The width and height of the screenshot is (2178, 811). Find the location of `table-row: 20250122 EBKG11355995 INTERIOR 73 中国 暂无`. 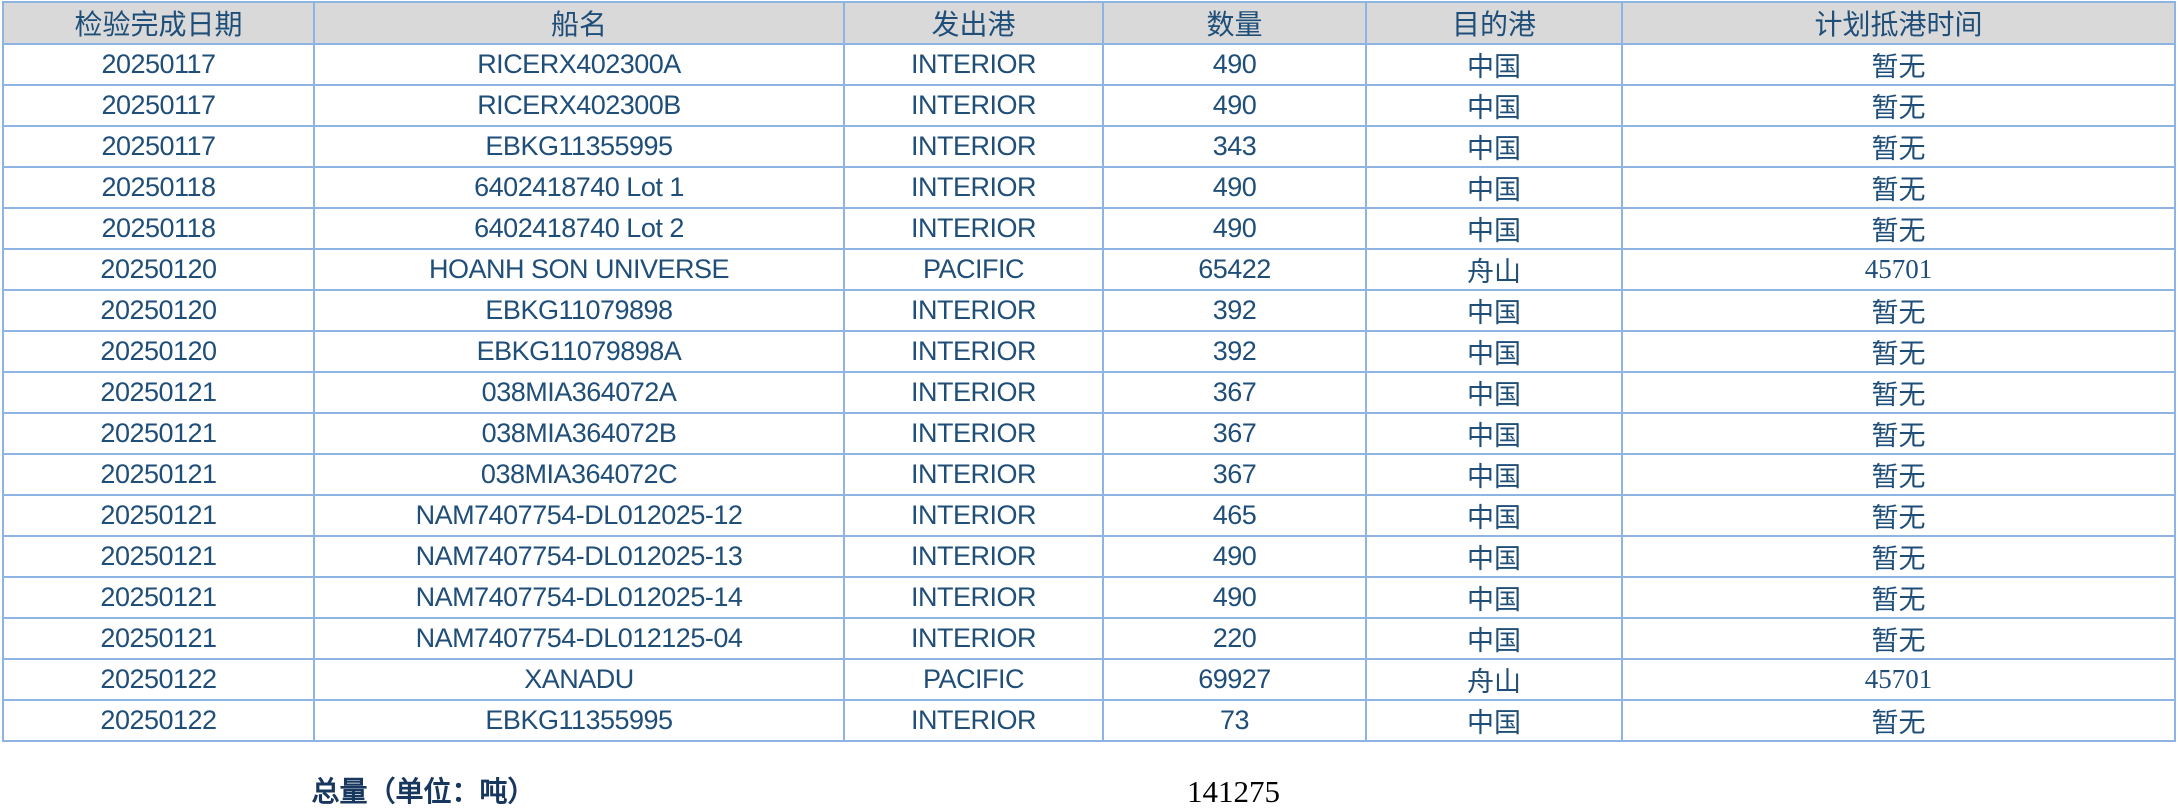

table-row: 20250122 EBKG11355995 INTERIOR 73 中国 暂无 is located at coordinates (1089, 720).